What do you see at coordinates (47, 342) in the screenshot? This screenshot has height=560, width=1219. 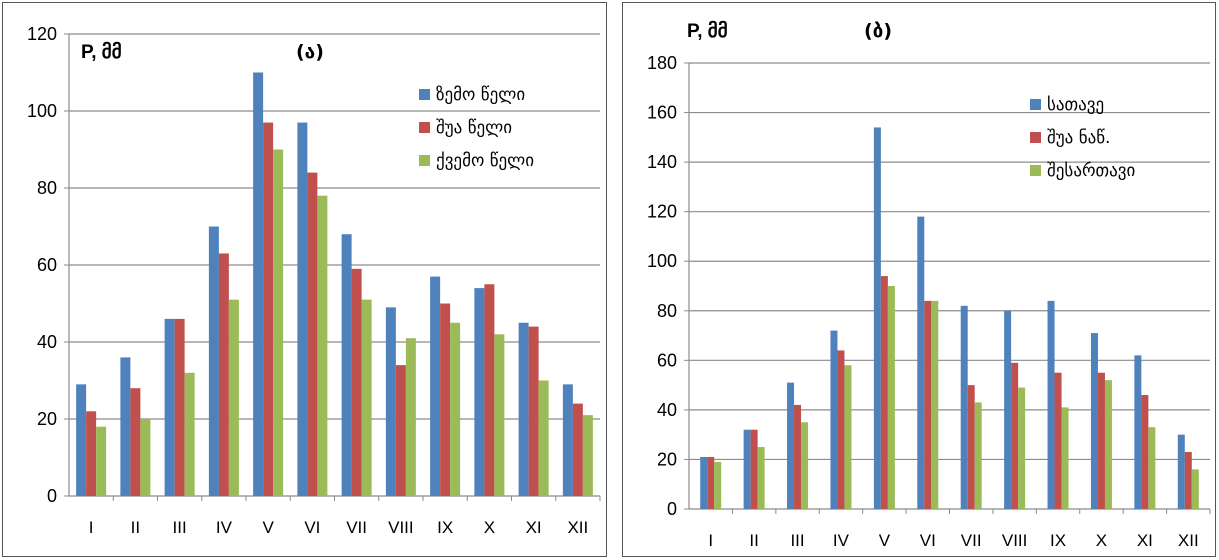 I see `chart-a-ytick-label: 40` at bounding box center [47, 342].